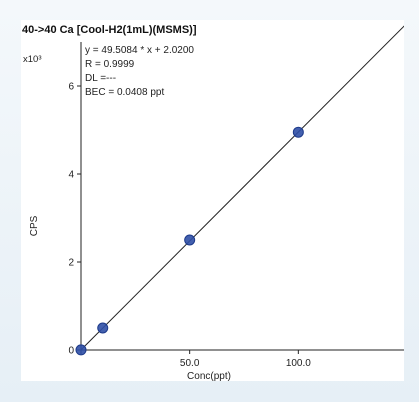 The height and width of the screenshot is (402, 419). Describe the element at coordinates (139, 50) in the screenshot. I see `fit-equation: y = 49.5084 * x + 2.0200` at that location.